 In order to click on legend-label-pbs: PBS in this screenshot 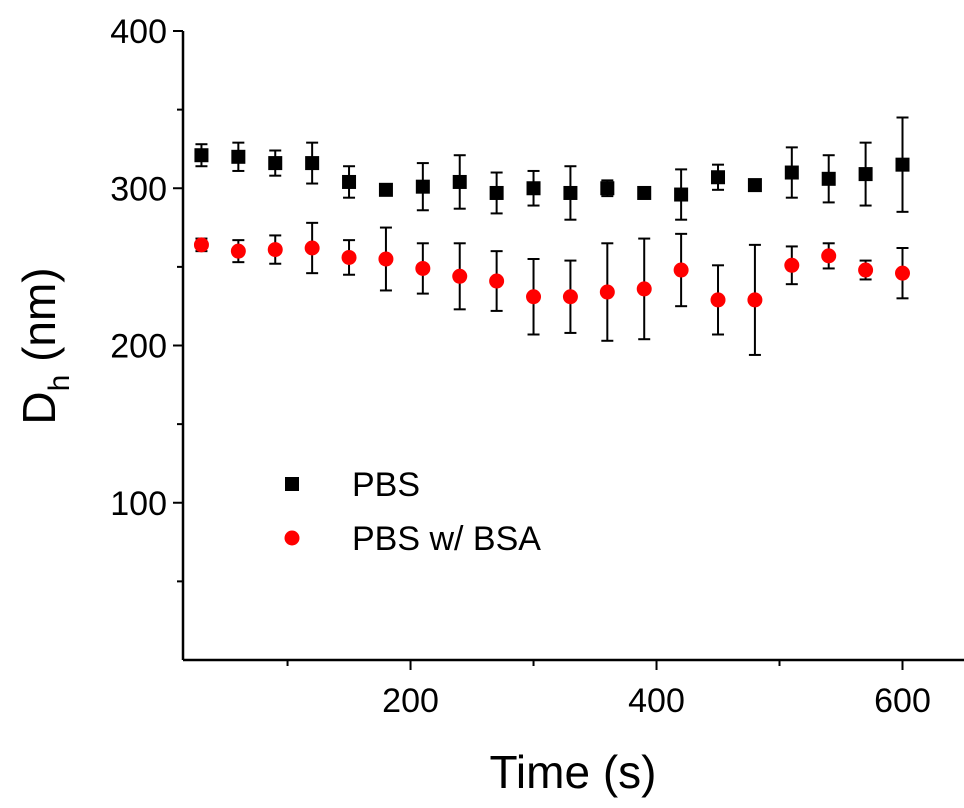, I will do `click(386, 485)`.